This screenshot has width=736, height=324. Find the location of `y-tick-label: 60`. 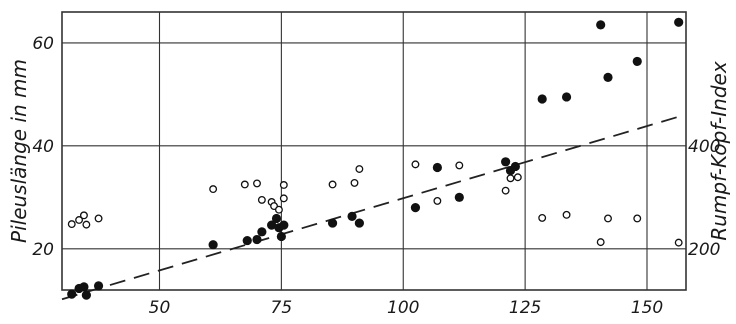

y-tick-label: 60 is located at coordinates (43, 44).